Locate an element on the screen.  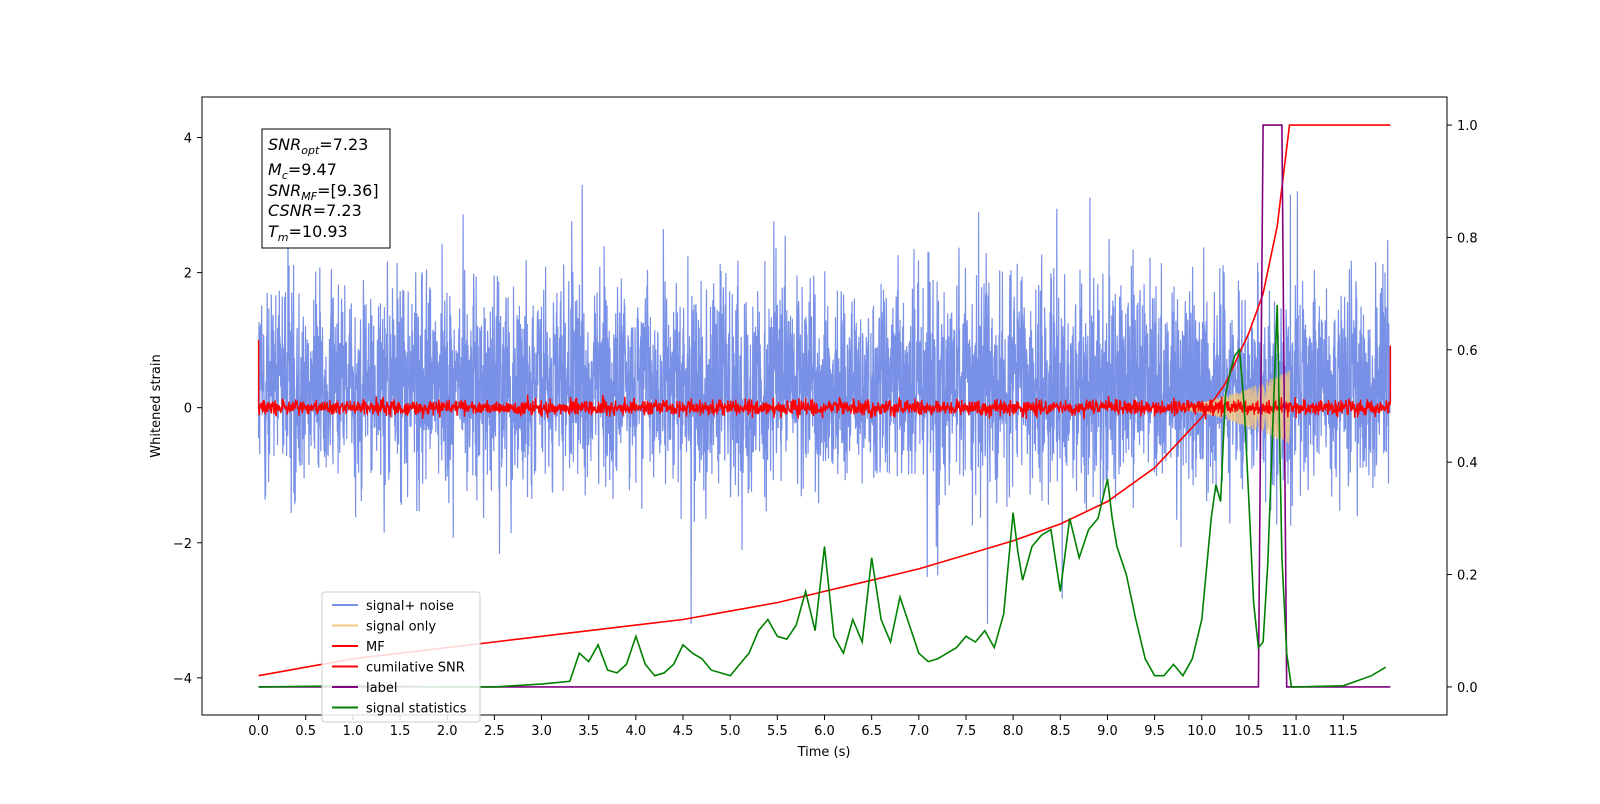
info-tm: Tm=10.93 is located at coordinates (308, 233).